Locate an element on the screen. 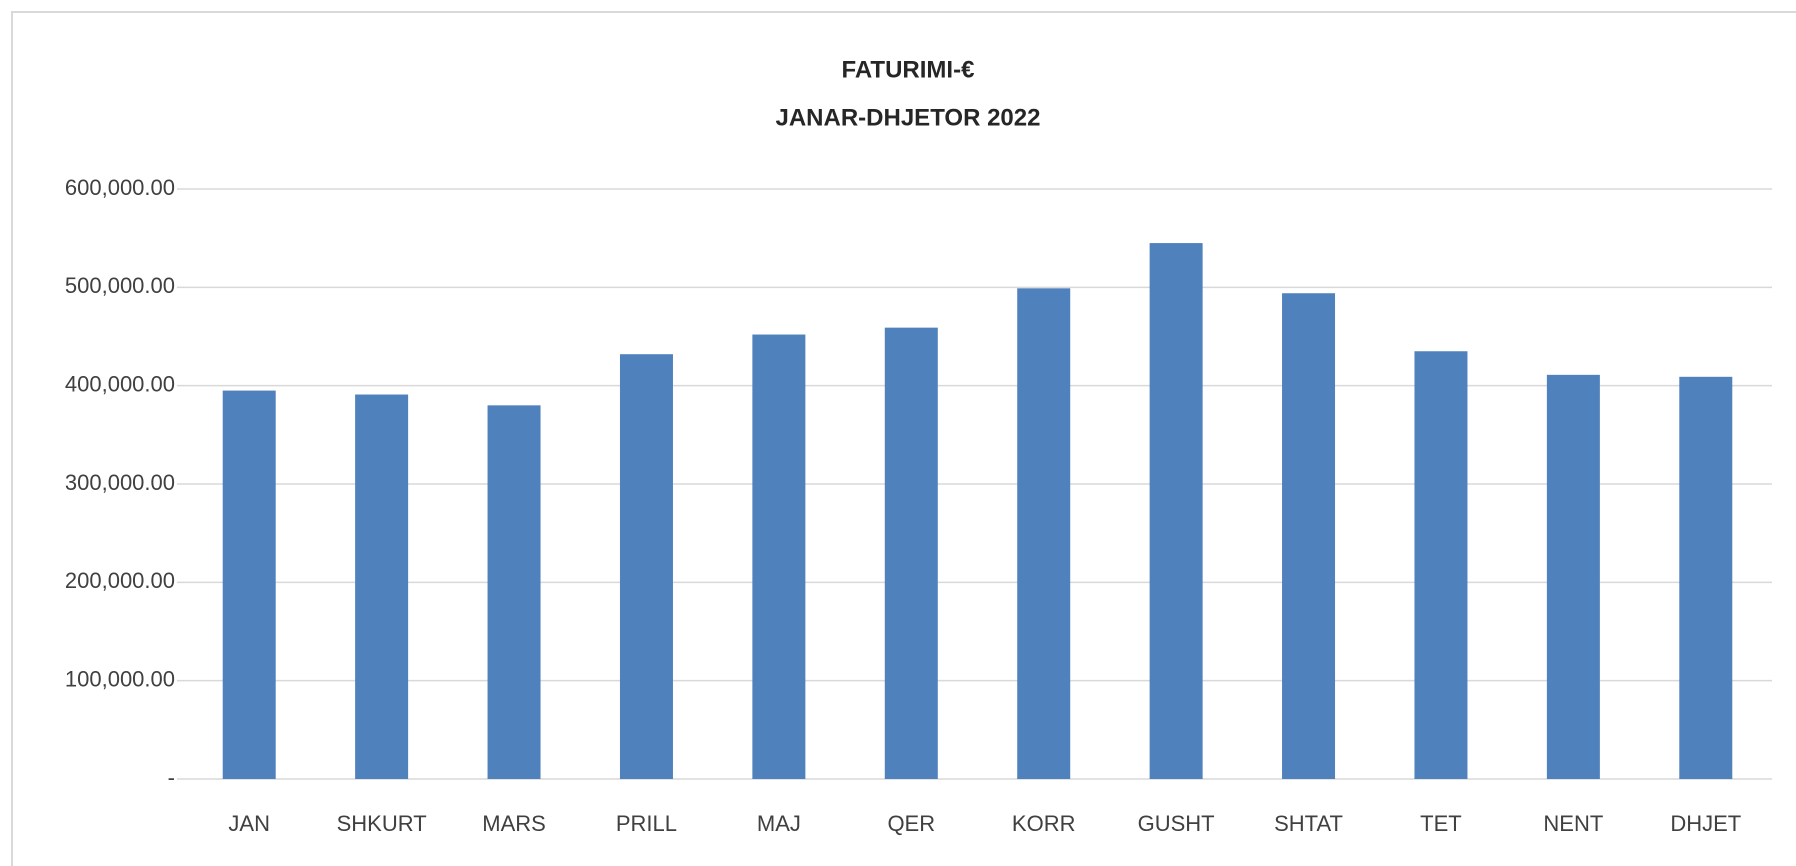 The height and width of the screenshot is (866, 1796). y-tick-label: 600,000.00 is located at coordinates (120, 187).